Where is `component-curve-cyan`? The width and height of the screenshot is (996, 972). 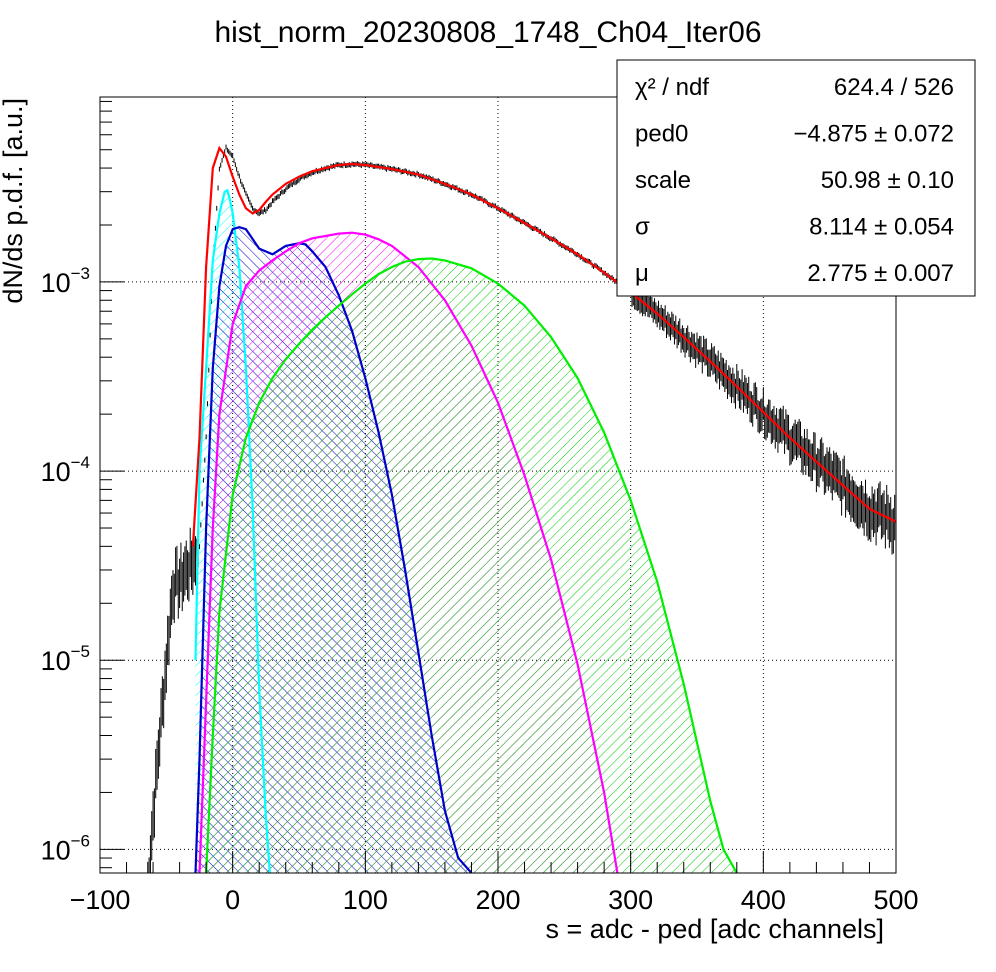
component-curve-cyan is located at coordinates (232, 530).